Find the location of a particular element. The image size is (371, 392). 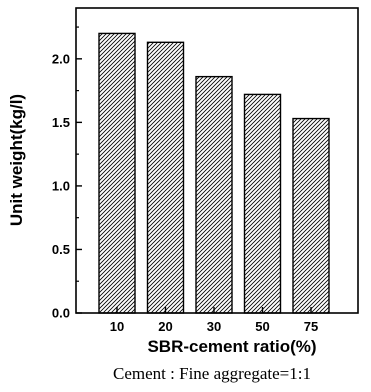

y-axis-ticks: 0.0 0.5 1.0 1.5 2.0 is located at coordinates (67, 173).